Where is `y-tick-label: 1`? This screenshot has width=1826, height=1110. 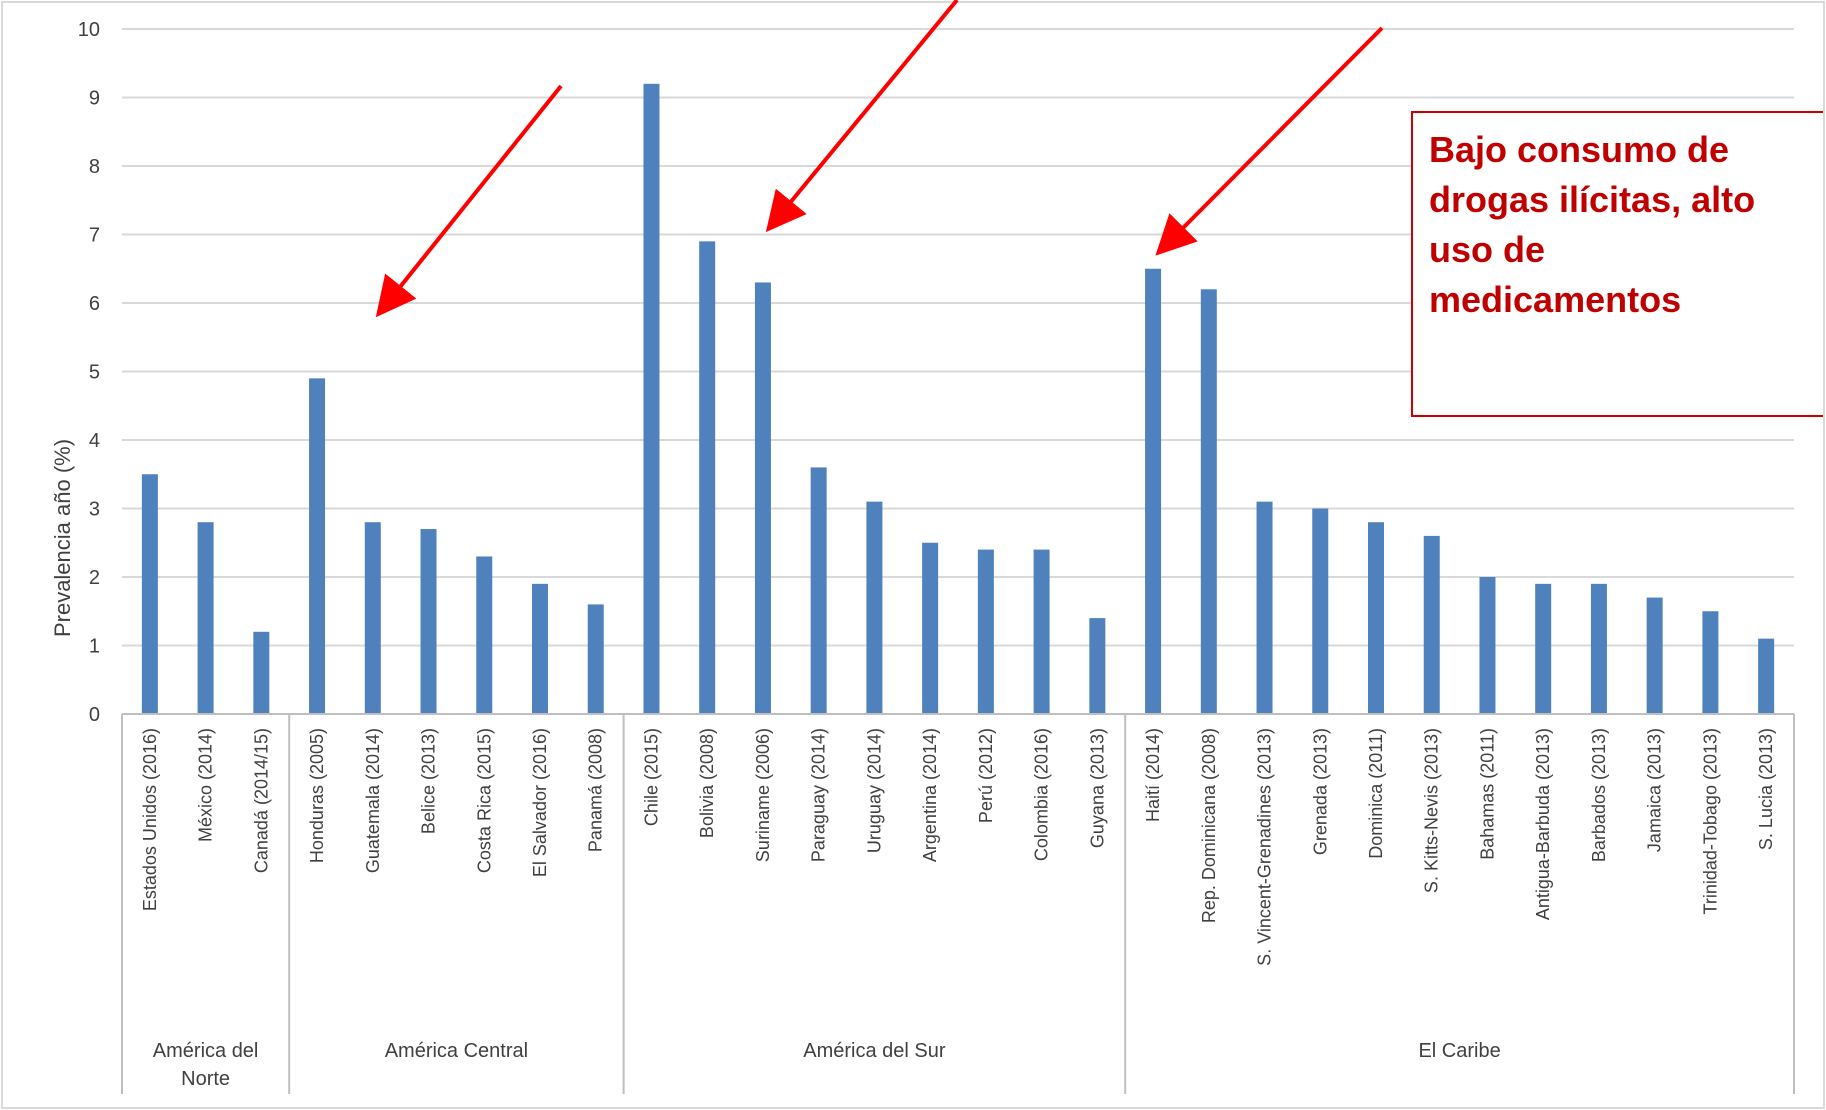
y-tick-label: 1 is located at coordinates (94, 647).